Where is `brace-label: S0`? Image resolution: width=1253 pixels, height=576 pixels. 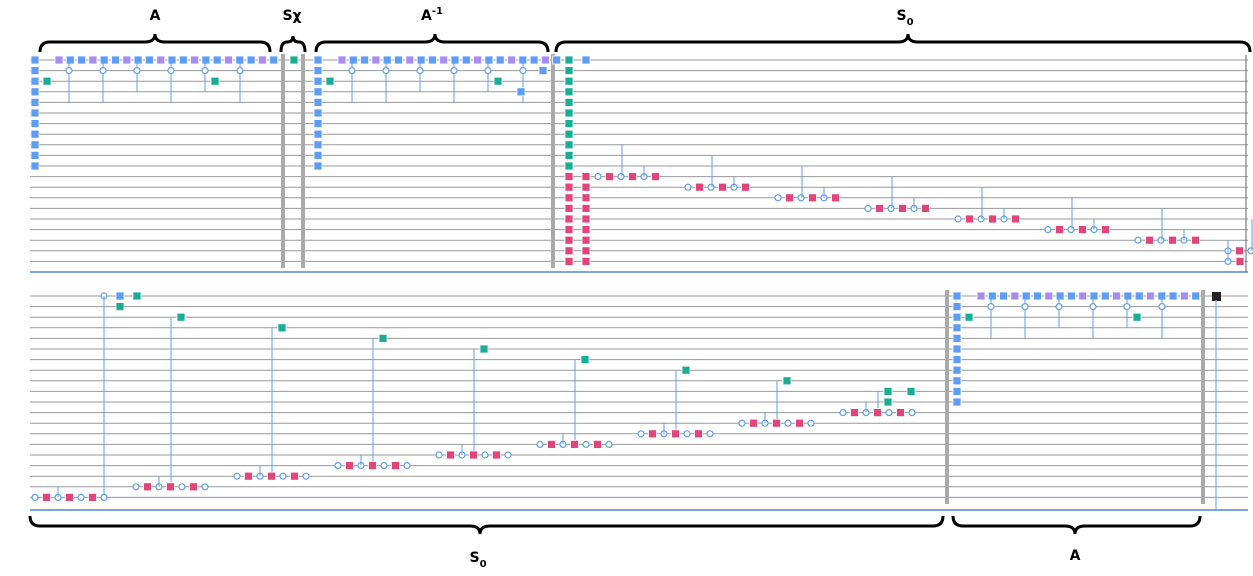 brace-label: S0 is located at coordinates (904, 18).